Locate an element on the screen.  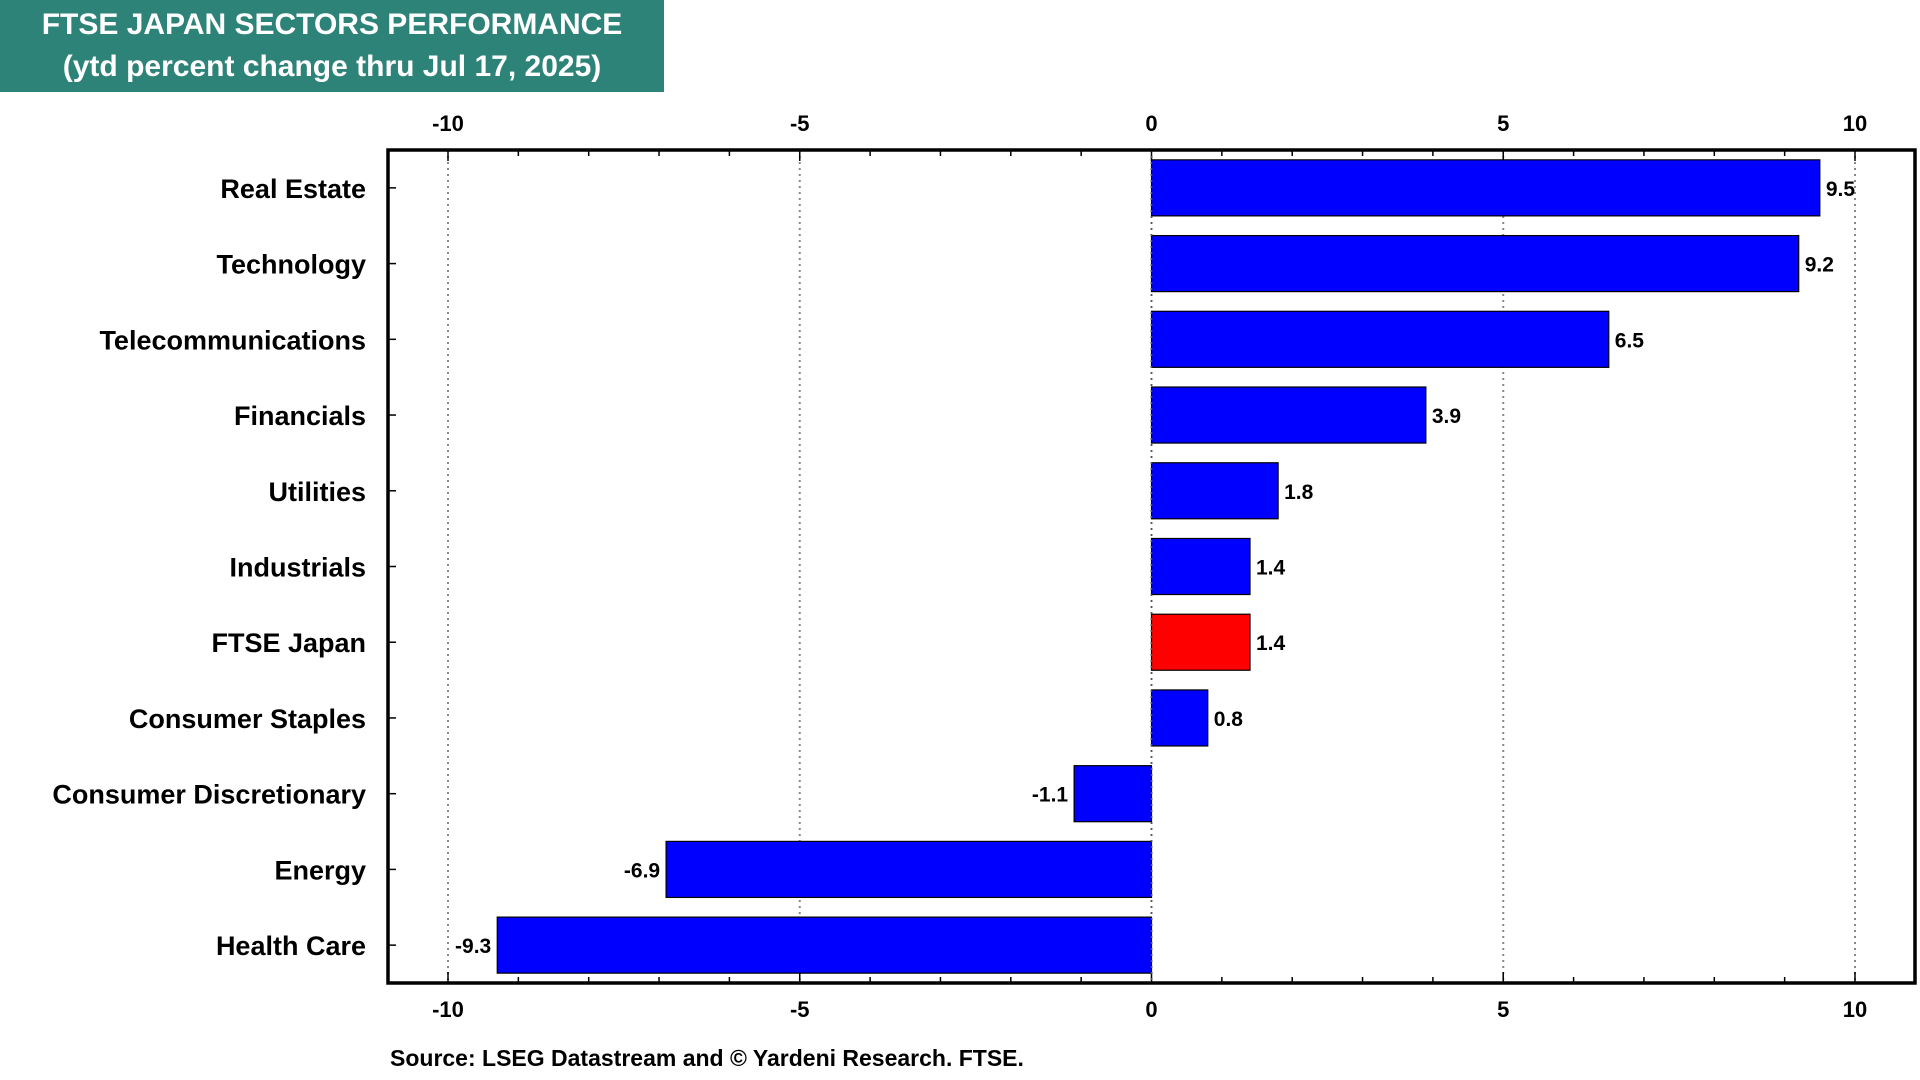
category-label-7: Consumer Staples is located at coordinates (247, 719).